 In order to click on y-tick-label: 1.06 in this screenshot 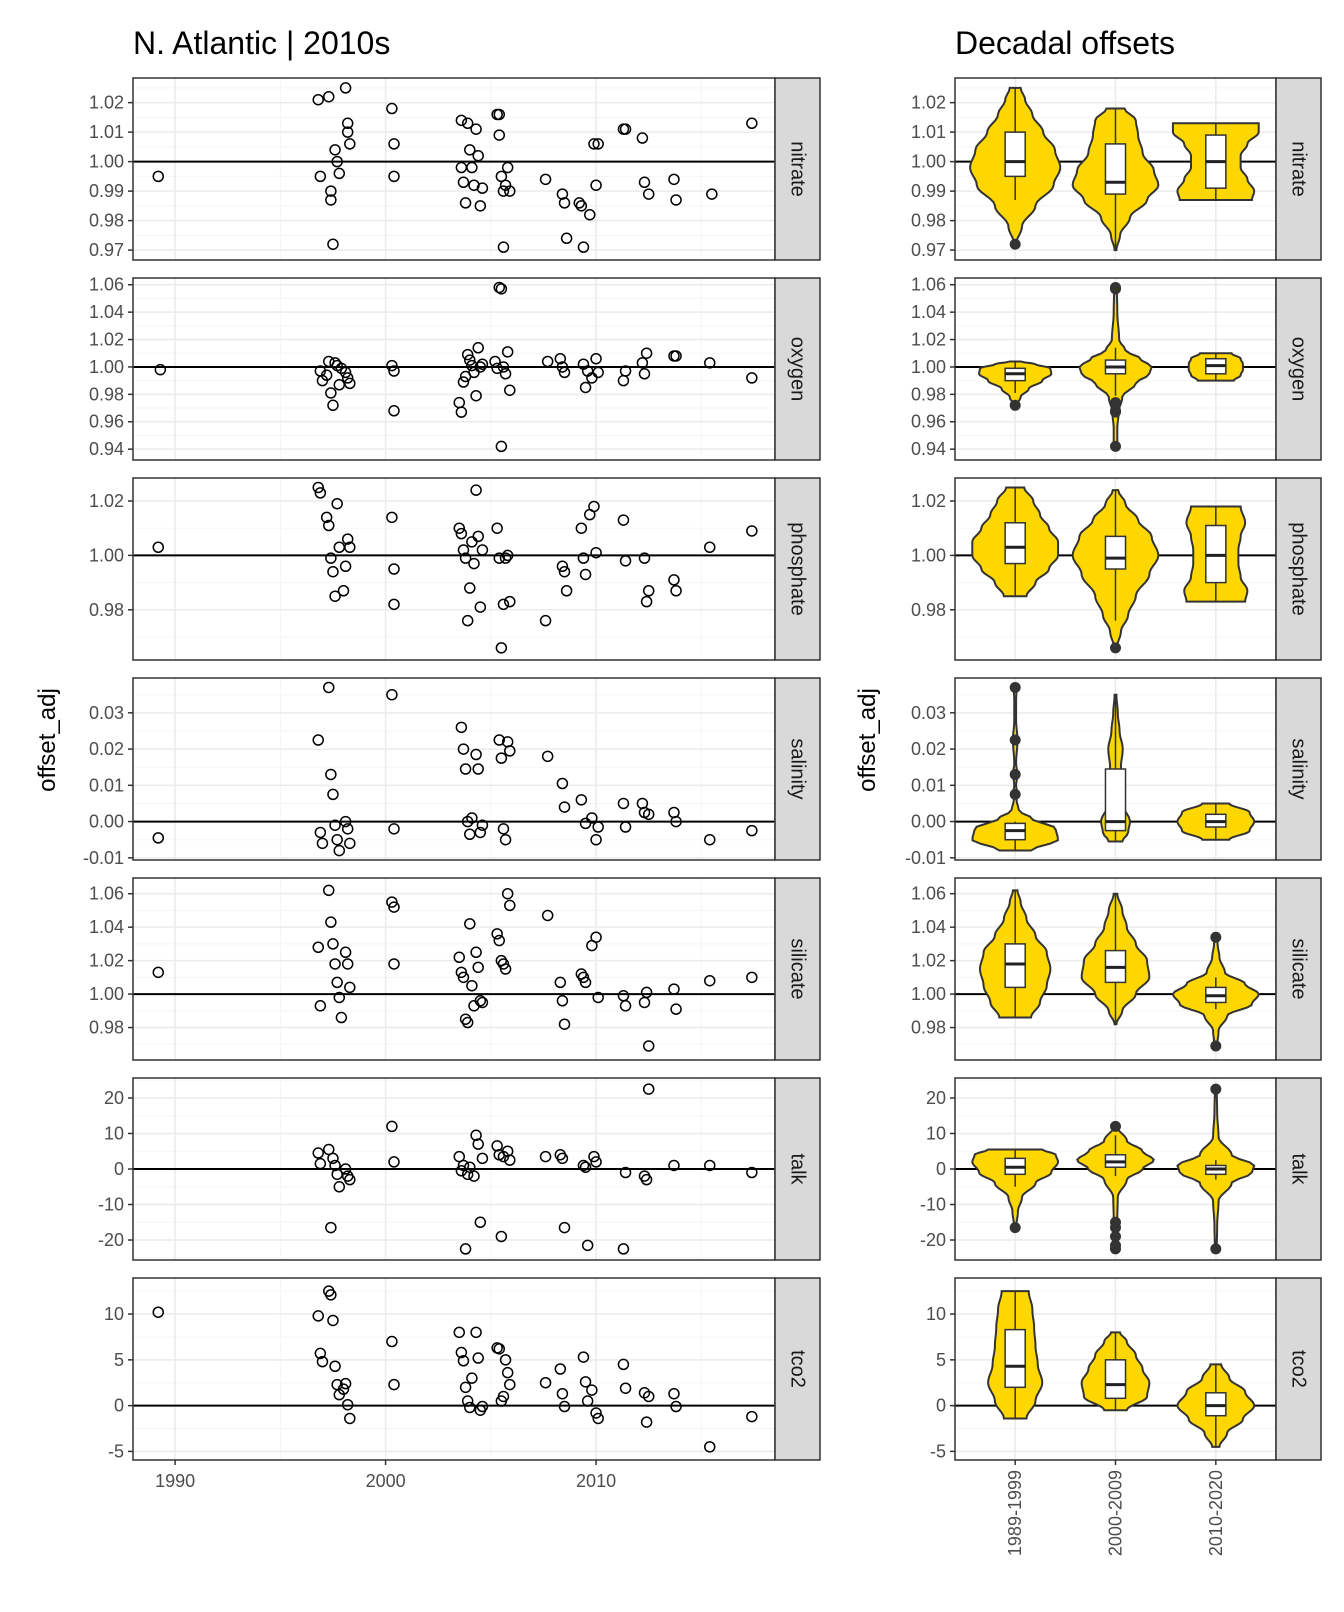, I will do `click(928, 894)`.